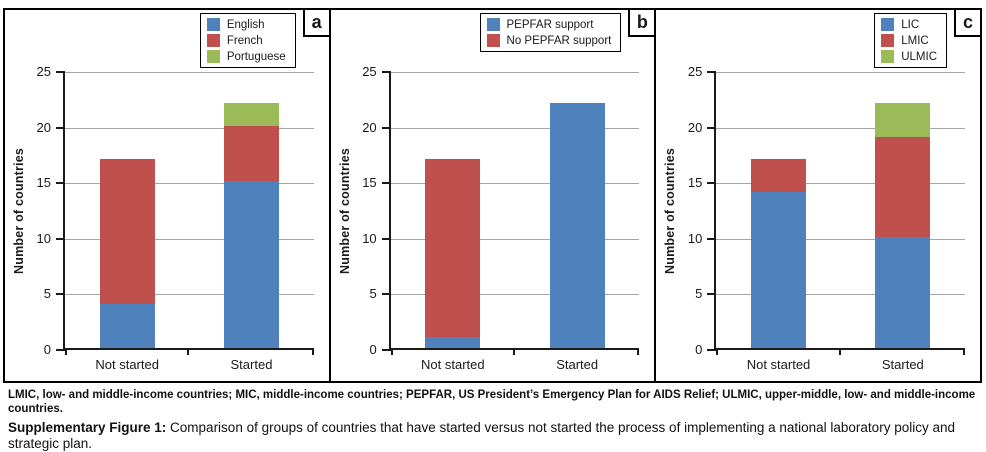 This screenshot has width=986, height=452. I want to click on panel-letter-c: c, so click(968, 22).